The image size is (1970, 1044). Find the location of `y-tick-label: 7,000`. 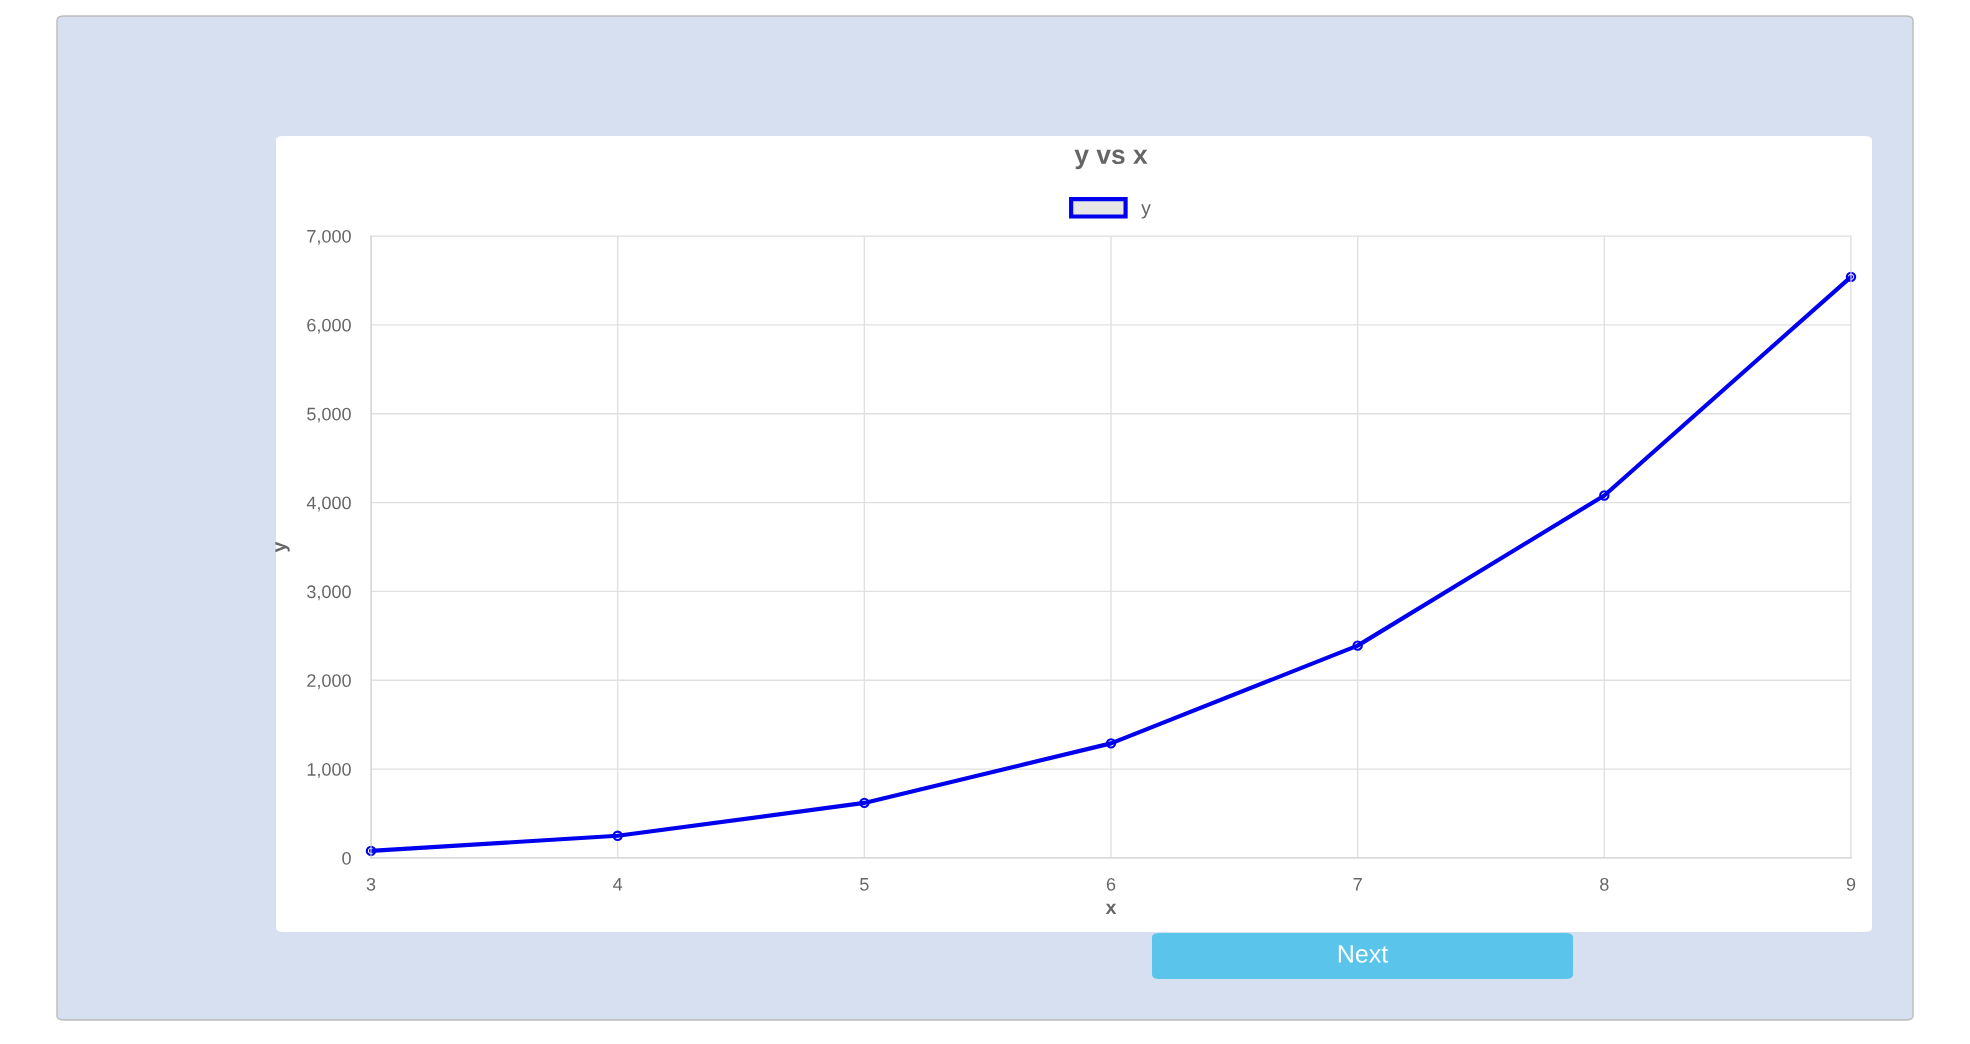

y-tick-label: 7,000 is located at coordinates (329, 237).